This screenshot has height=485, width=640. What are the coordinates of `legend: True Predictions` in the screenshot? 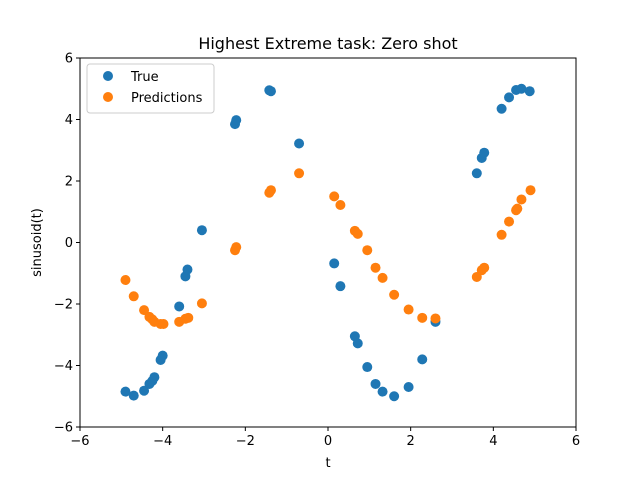 It's located at (150, 88).